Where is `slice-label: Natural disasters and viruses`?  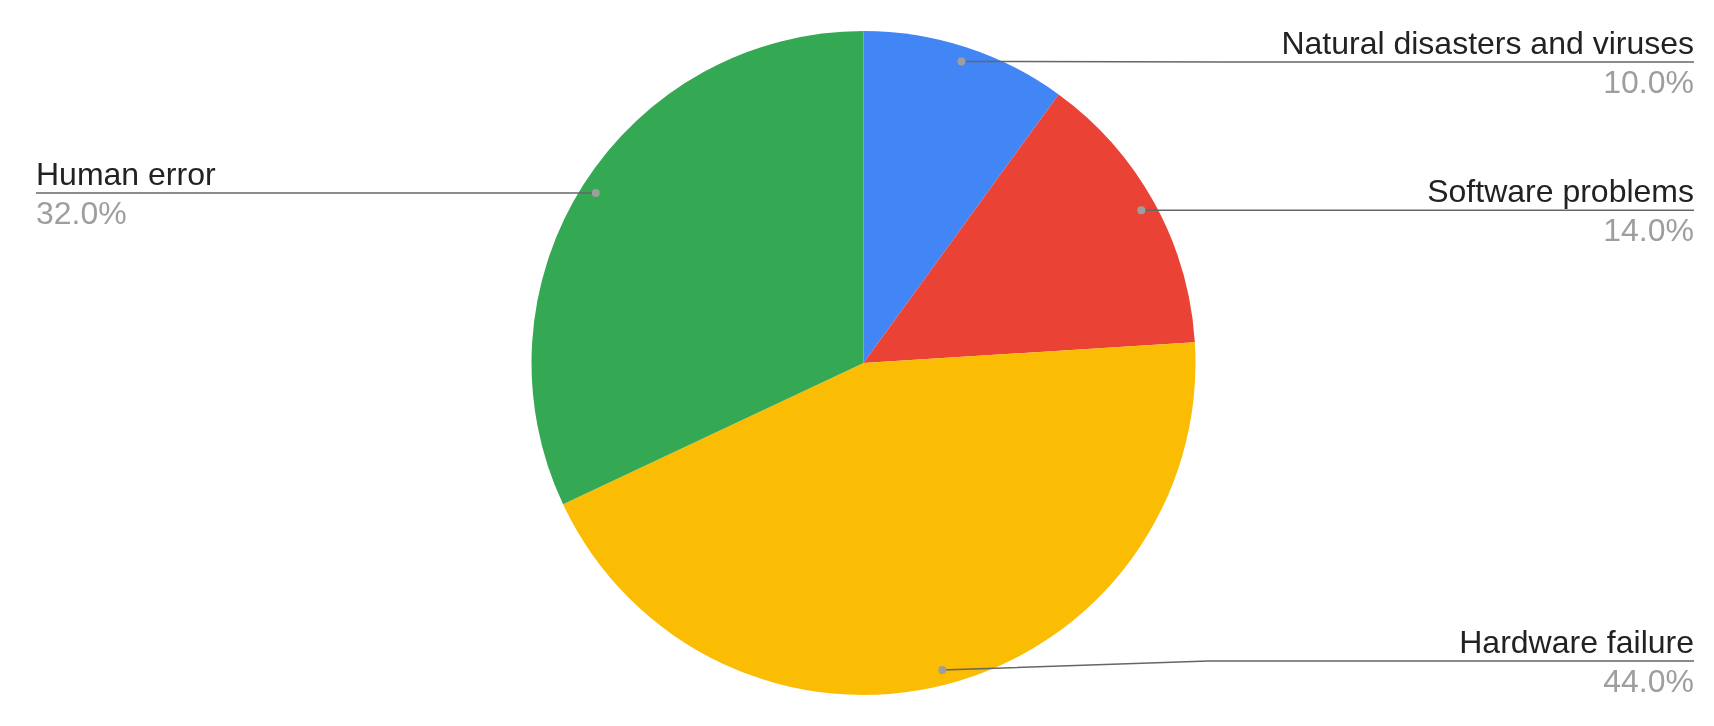
slice-label: Natural disasters and viruses is located at coordinates (1487, 43).